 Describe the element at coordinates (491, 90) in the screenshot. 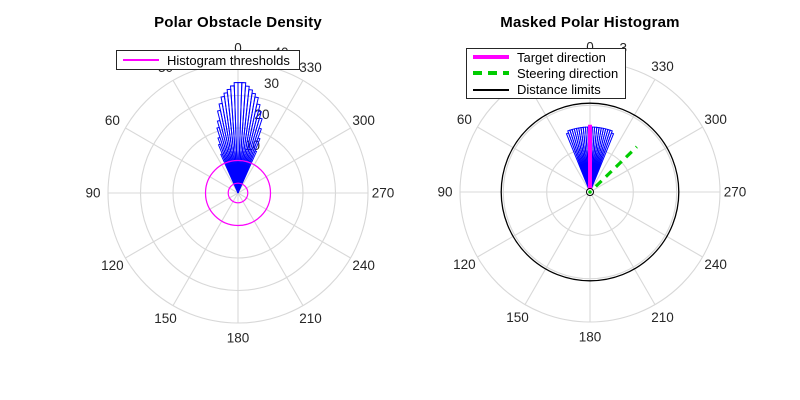

I see `distance-line-swatch` at that location.